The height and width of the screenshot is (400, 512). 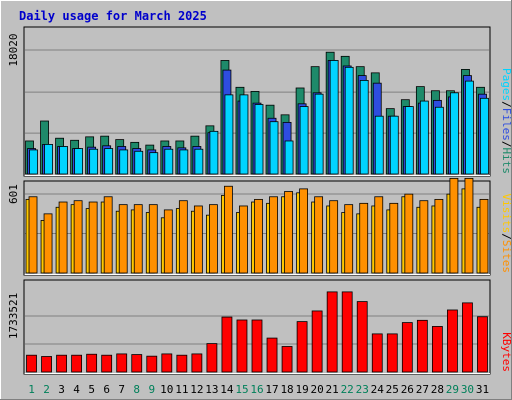 I want to click on day-label-4: 4, so click(x=76, y=389).